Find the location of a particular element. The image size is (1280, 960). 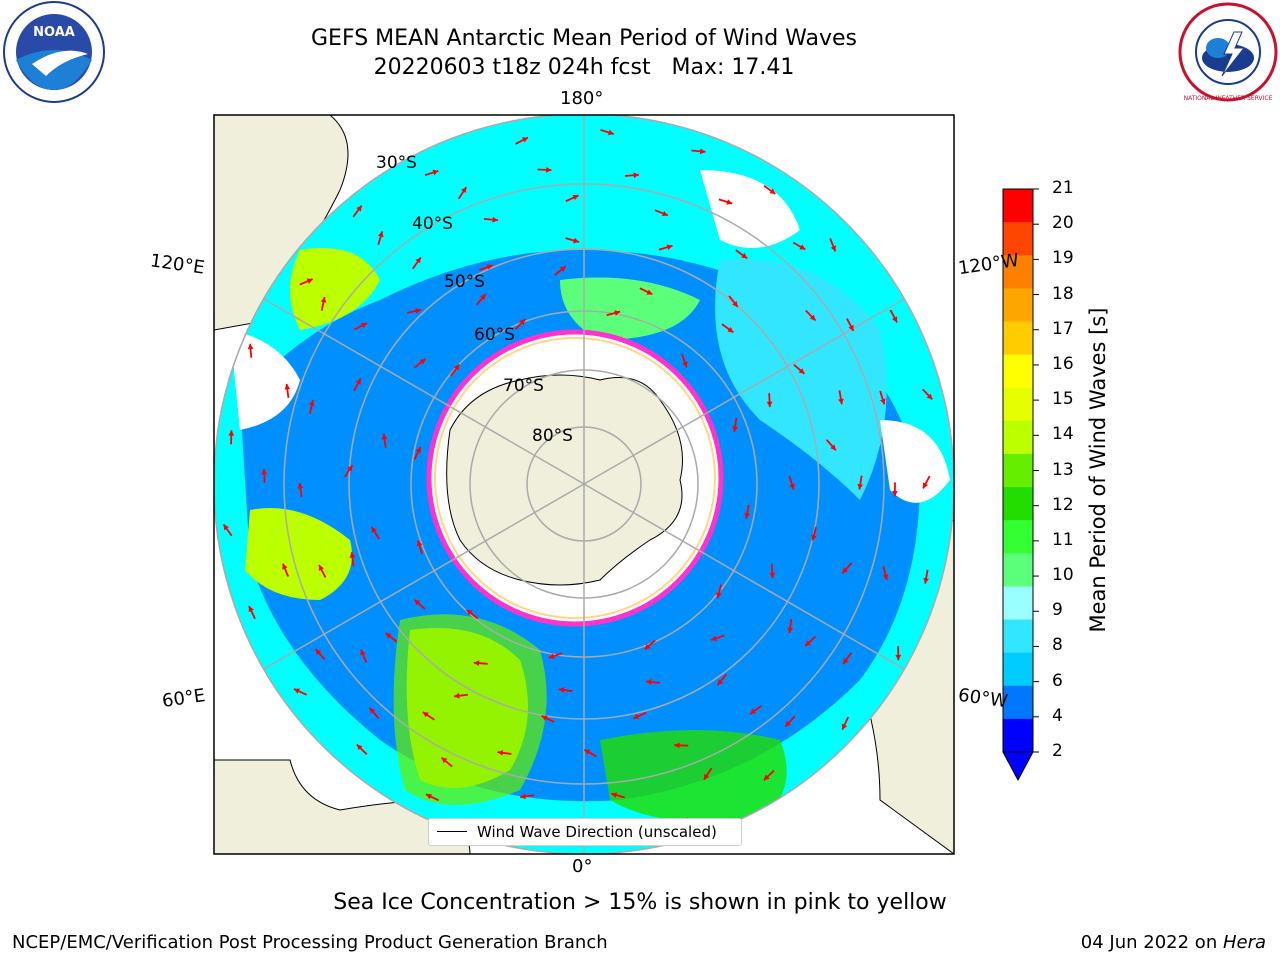

colorbar-tick-label: 6 is located at coordinates (1057, 680).